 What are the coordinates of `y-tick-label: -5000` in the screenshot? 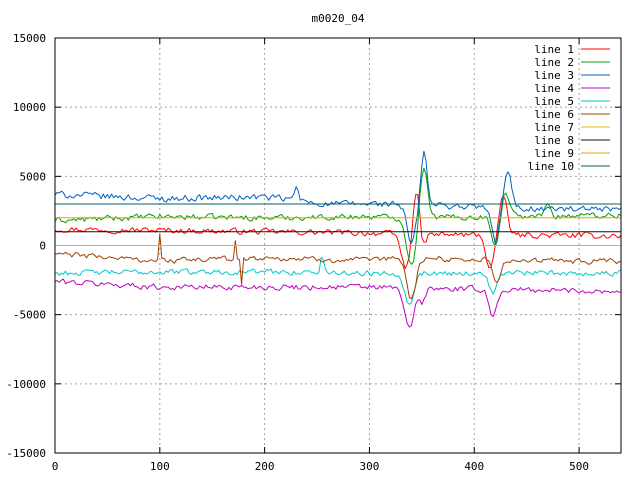 It's located at (29, 315).